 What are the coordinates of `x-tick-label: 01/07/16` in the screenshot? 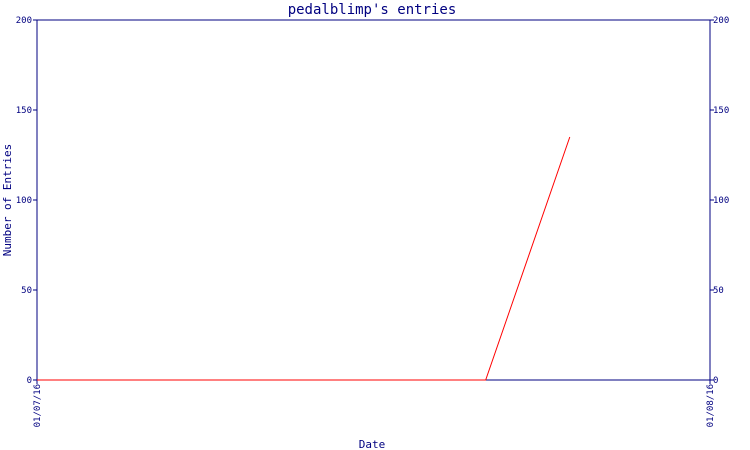 It's located at (38, 405).